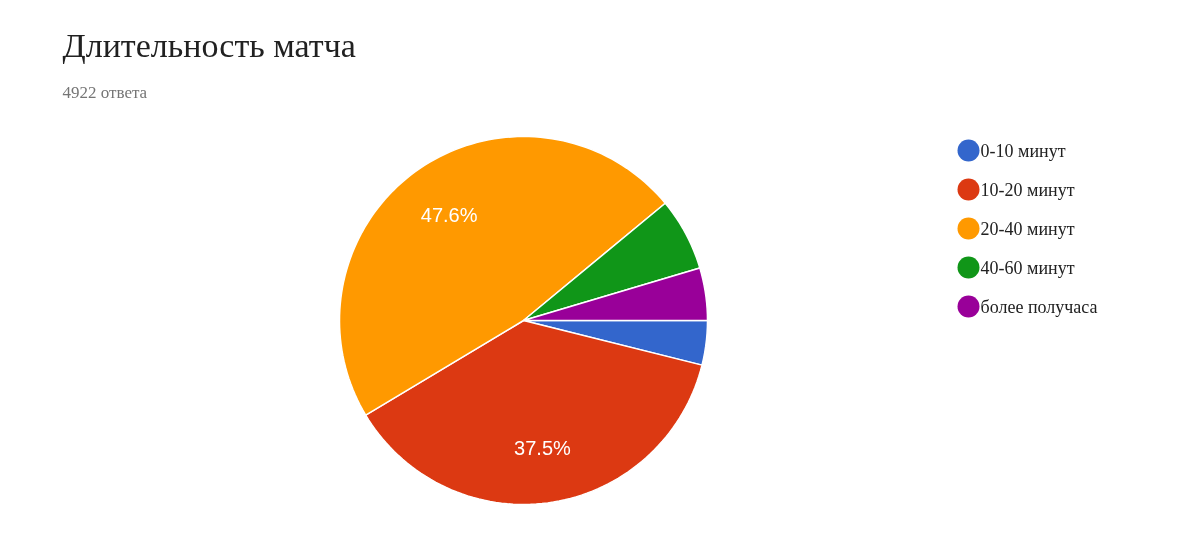 Image resolution: width=1200 pixels, height=546 pixels. Describe the element at coordinates (1027, 228) in the screenshot. I see `legend-label: 20-40 минут` at that location.